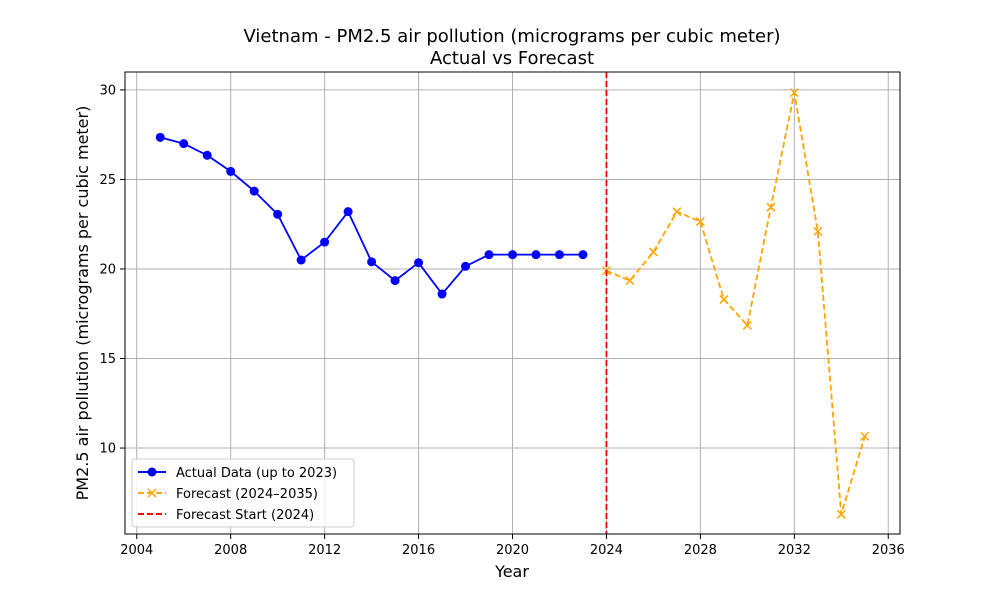 The height and width of the screenshot is (600, 1000). Describe the element at coordinates (511, 571) in the screenshot. I see `x-axis-label: Year` at that location.